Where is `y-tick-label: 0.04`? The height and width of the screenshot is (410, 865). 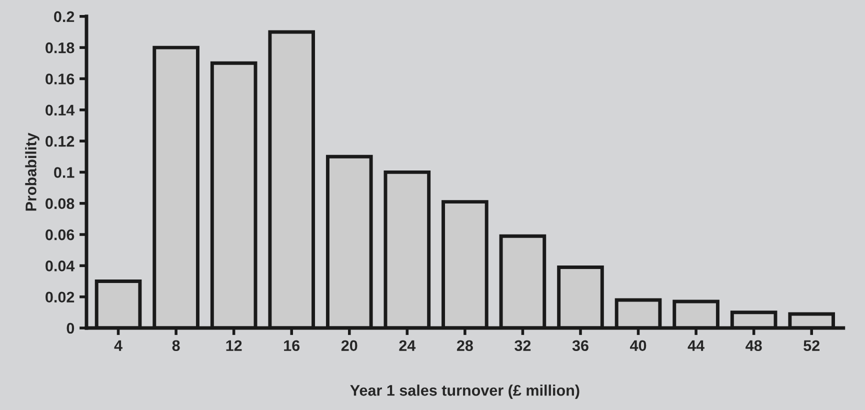 y-tick-label: 0.04 is located at coordinates (60, 266).